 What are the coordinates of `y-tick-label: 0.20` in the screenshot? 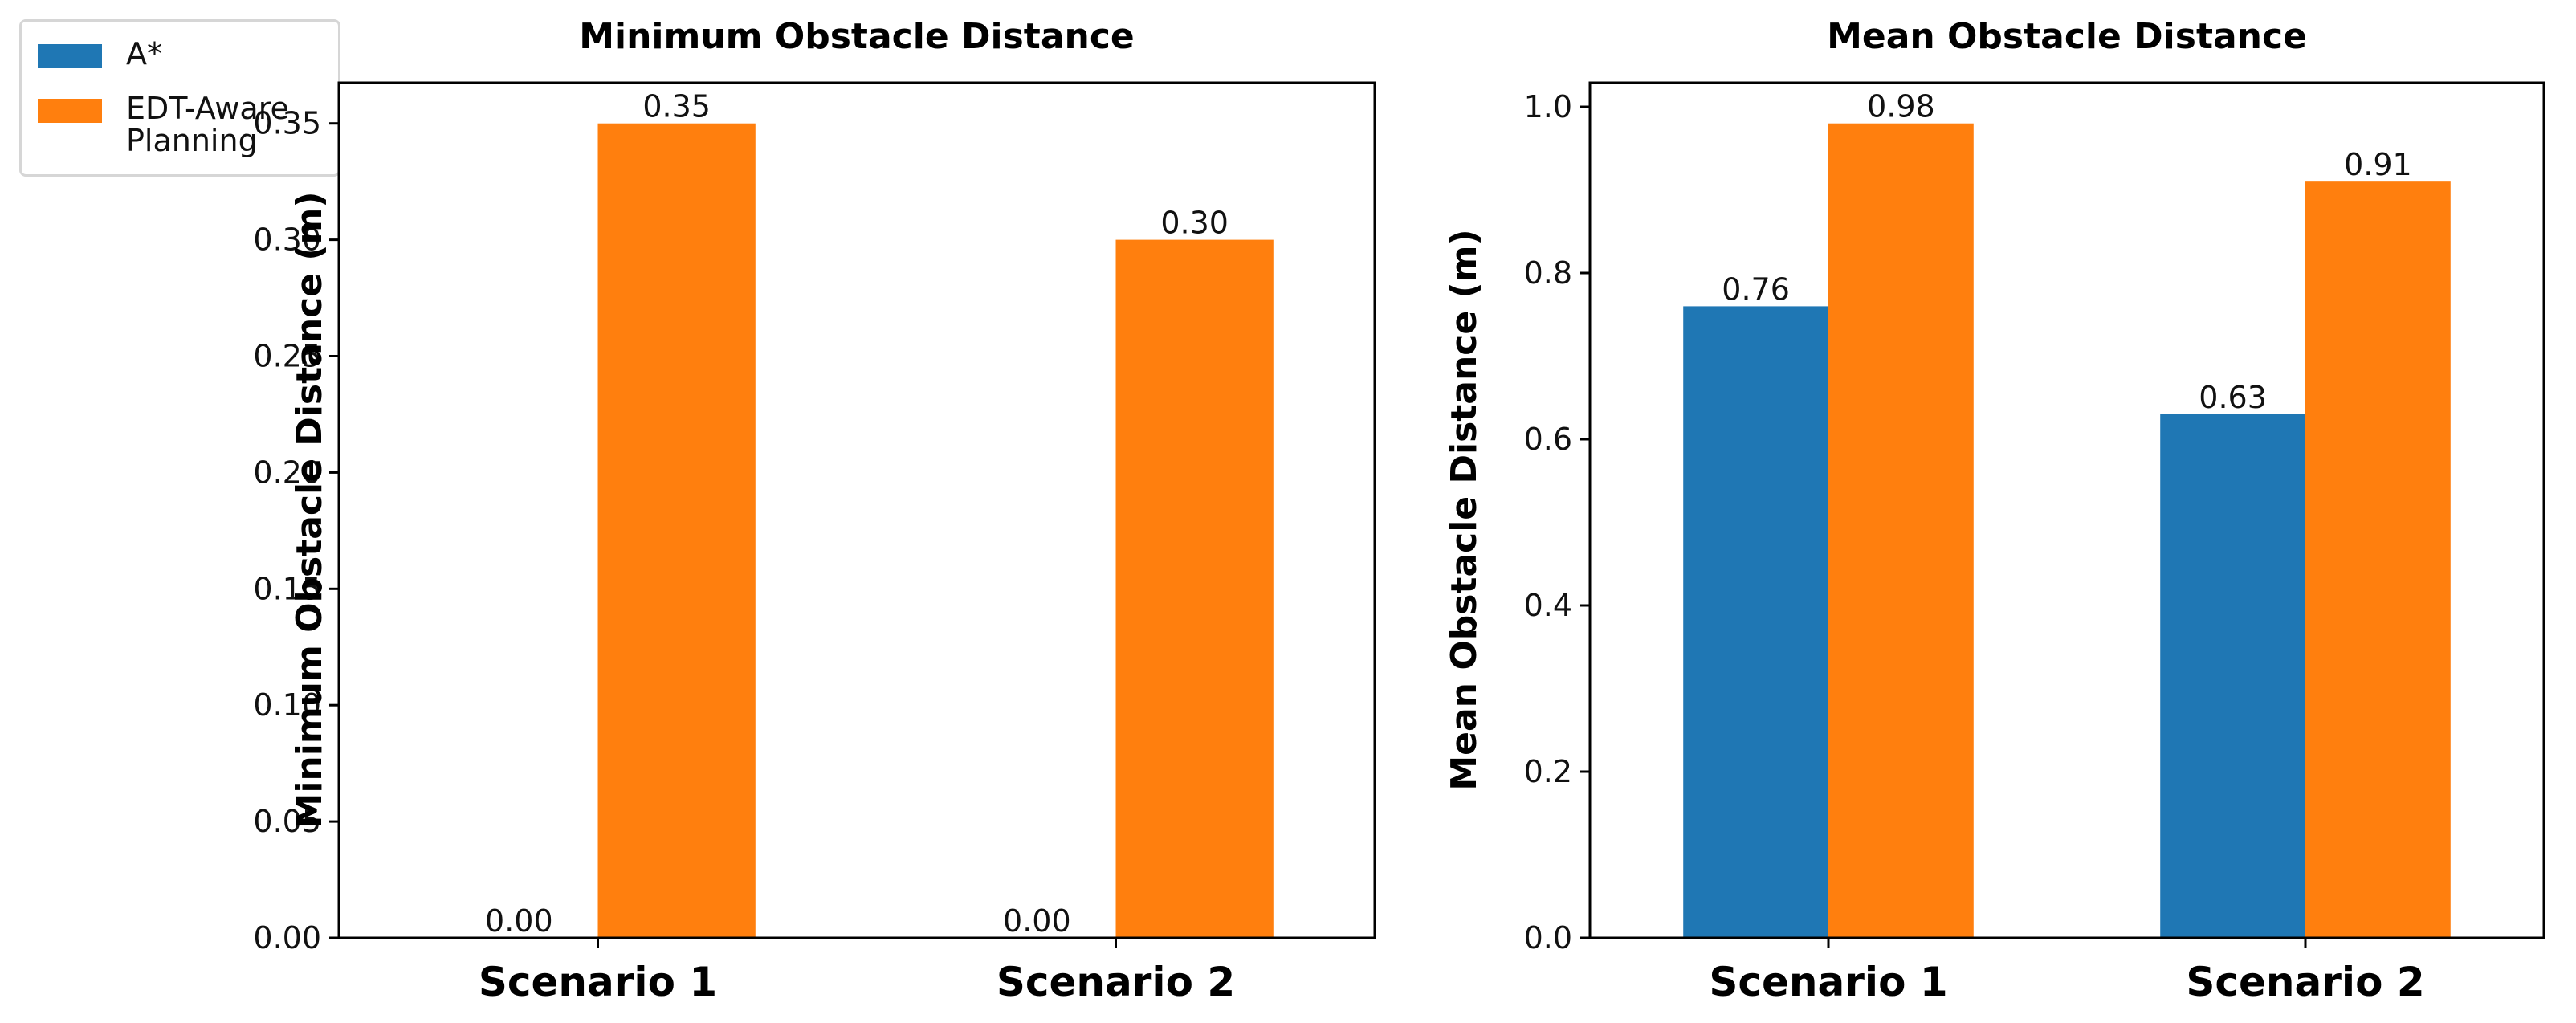 It's located at (287, 472).